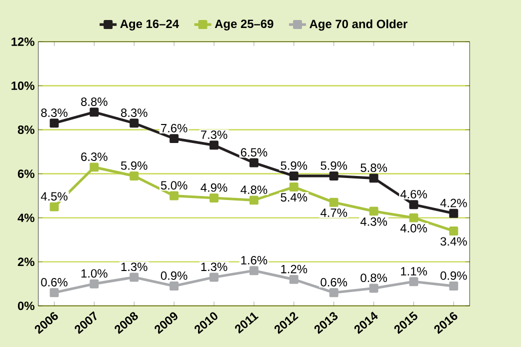 The height and width of the screenshot is (347, 521). What do you see at coordinates (174, 128) in the screenshot?
I see `data-label: 7.6%` at bounding box center [174, 128].